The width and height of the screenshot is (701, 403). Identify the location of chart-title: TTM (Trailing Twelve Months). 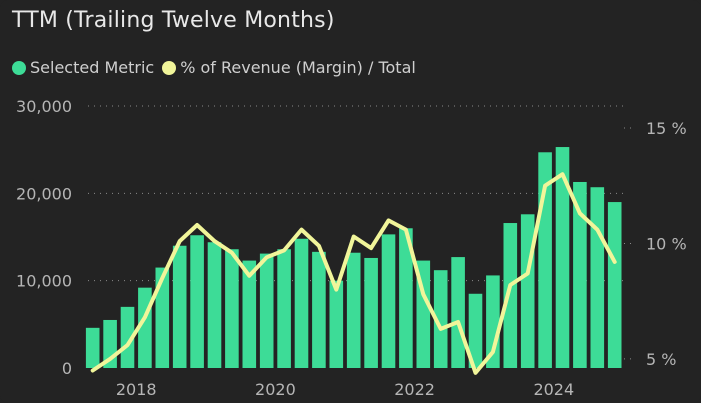
(173, 20).